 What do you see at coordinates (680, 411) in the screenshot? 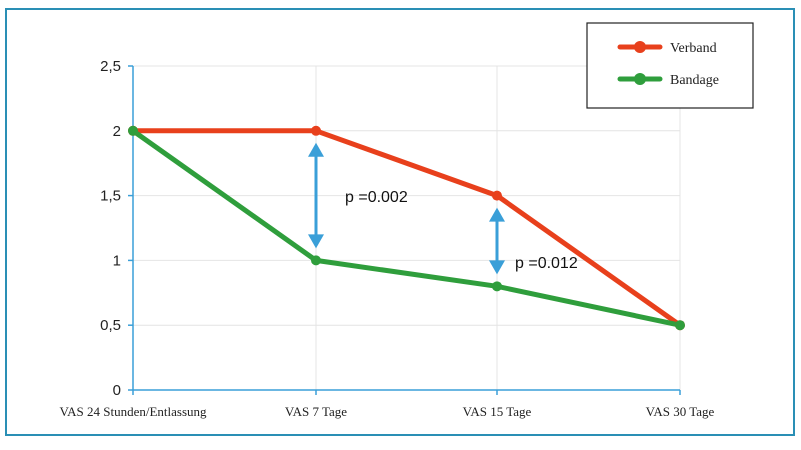
I see `x-tick-label: VAS 30 Tage` at bounding box center [680, 411].